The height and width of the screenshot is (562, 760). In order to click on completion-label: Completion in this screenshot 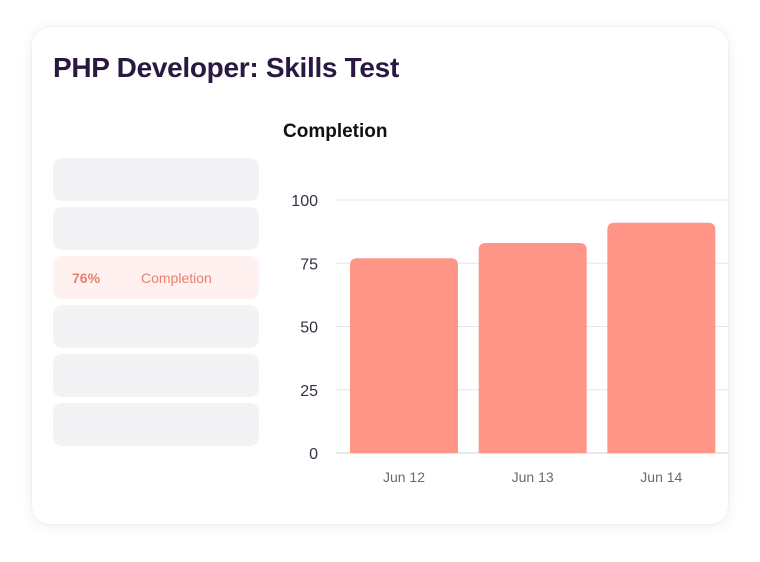, I will do `click(176, 277)`.